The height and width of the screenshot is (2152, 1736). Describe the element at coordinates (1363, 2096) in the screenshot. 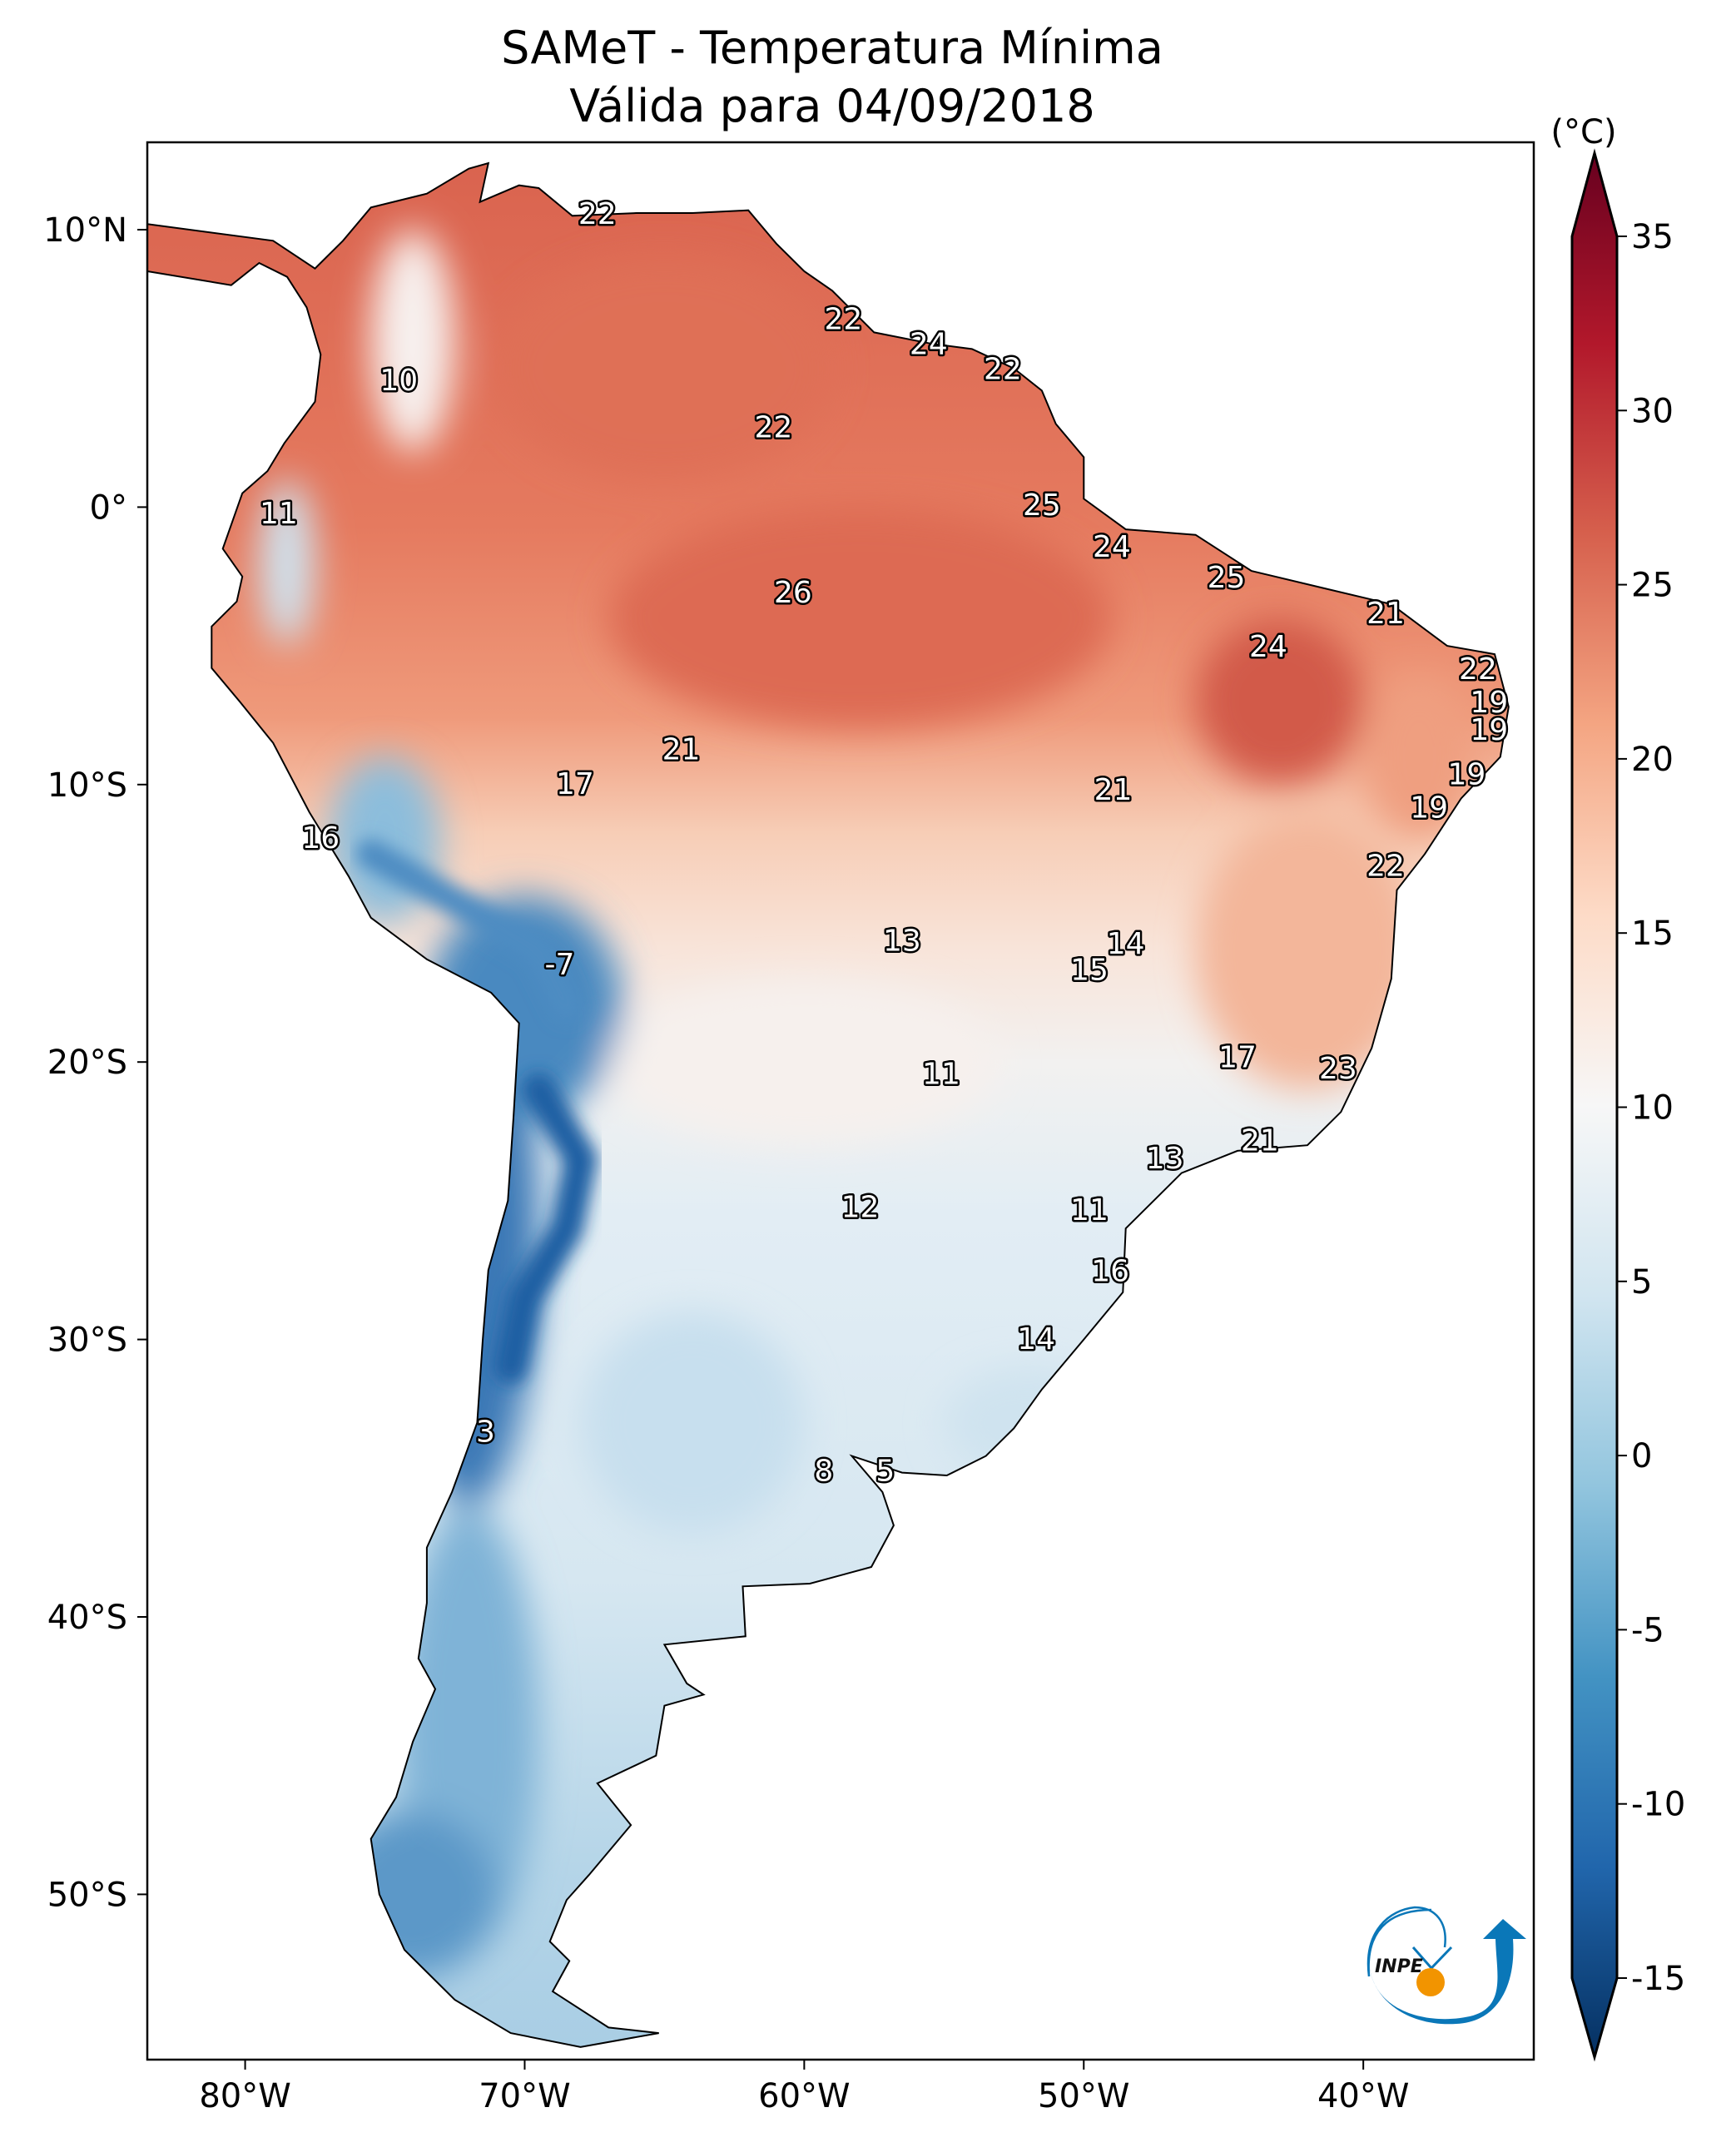

I see `lon-tick-label: 40°W` at that location.